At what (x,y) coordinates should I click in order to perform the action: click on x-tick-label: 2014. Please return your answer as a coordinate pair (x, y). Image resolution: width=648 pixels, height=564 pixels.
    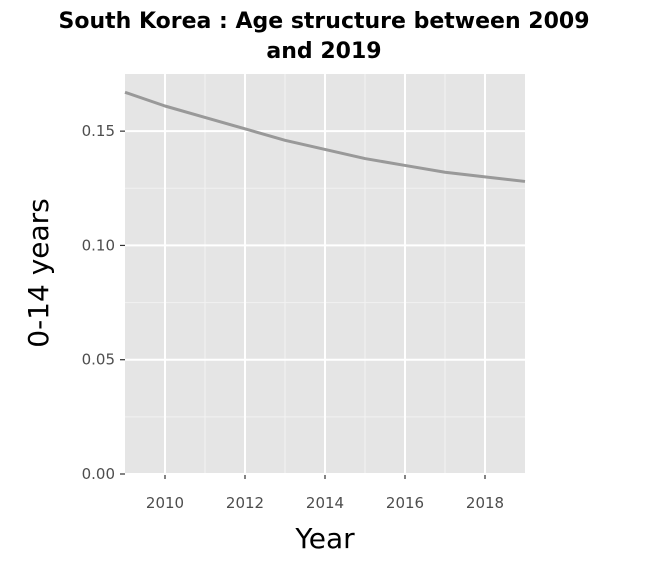
    Looking at the image, I should click on (325, 503).